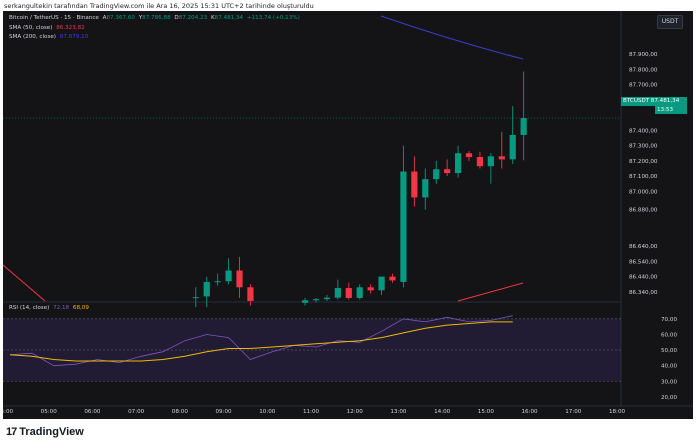  Describe the element at coordinates (643, 293) in the screenshot. I see `price-tick-label: 86.340,00` at that location.